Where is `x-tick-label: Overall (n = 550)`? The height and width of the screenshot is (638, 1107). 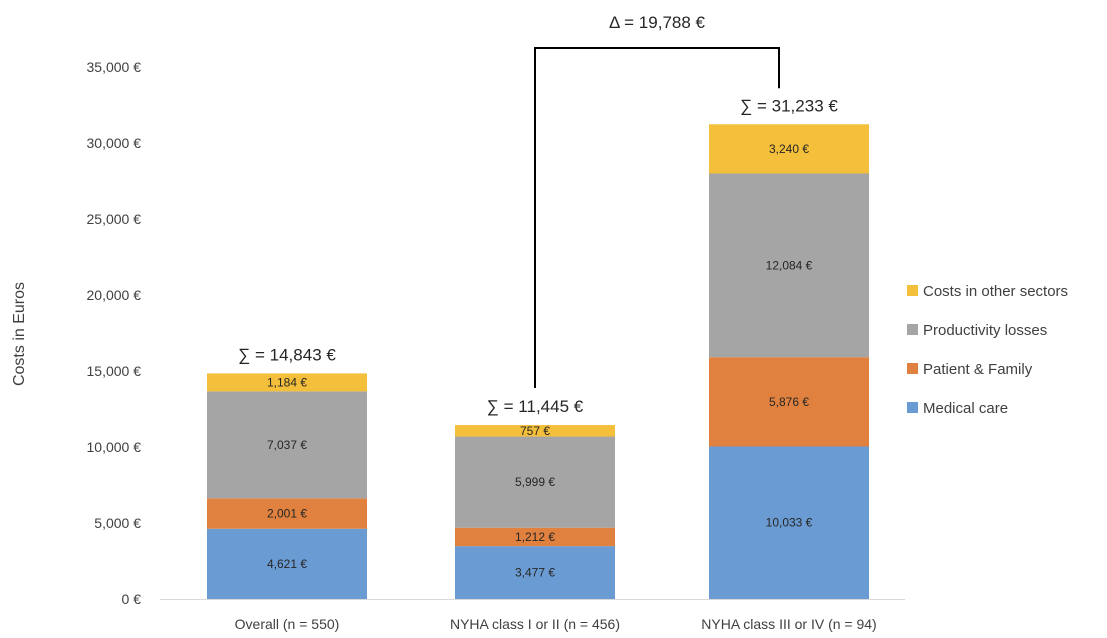
x-tick-label: Overall (n = 550) is located at coordinates (287, 624).